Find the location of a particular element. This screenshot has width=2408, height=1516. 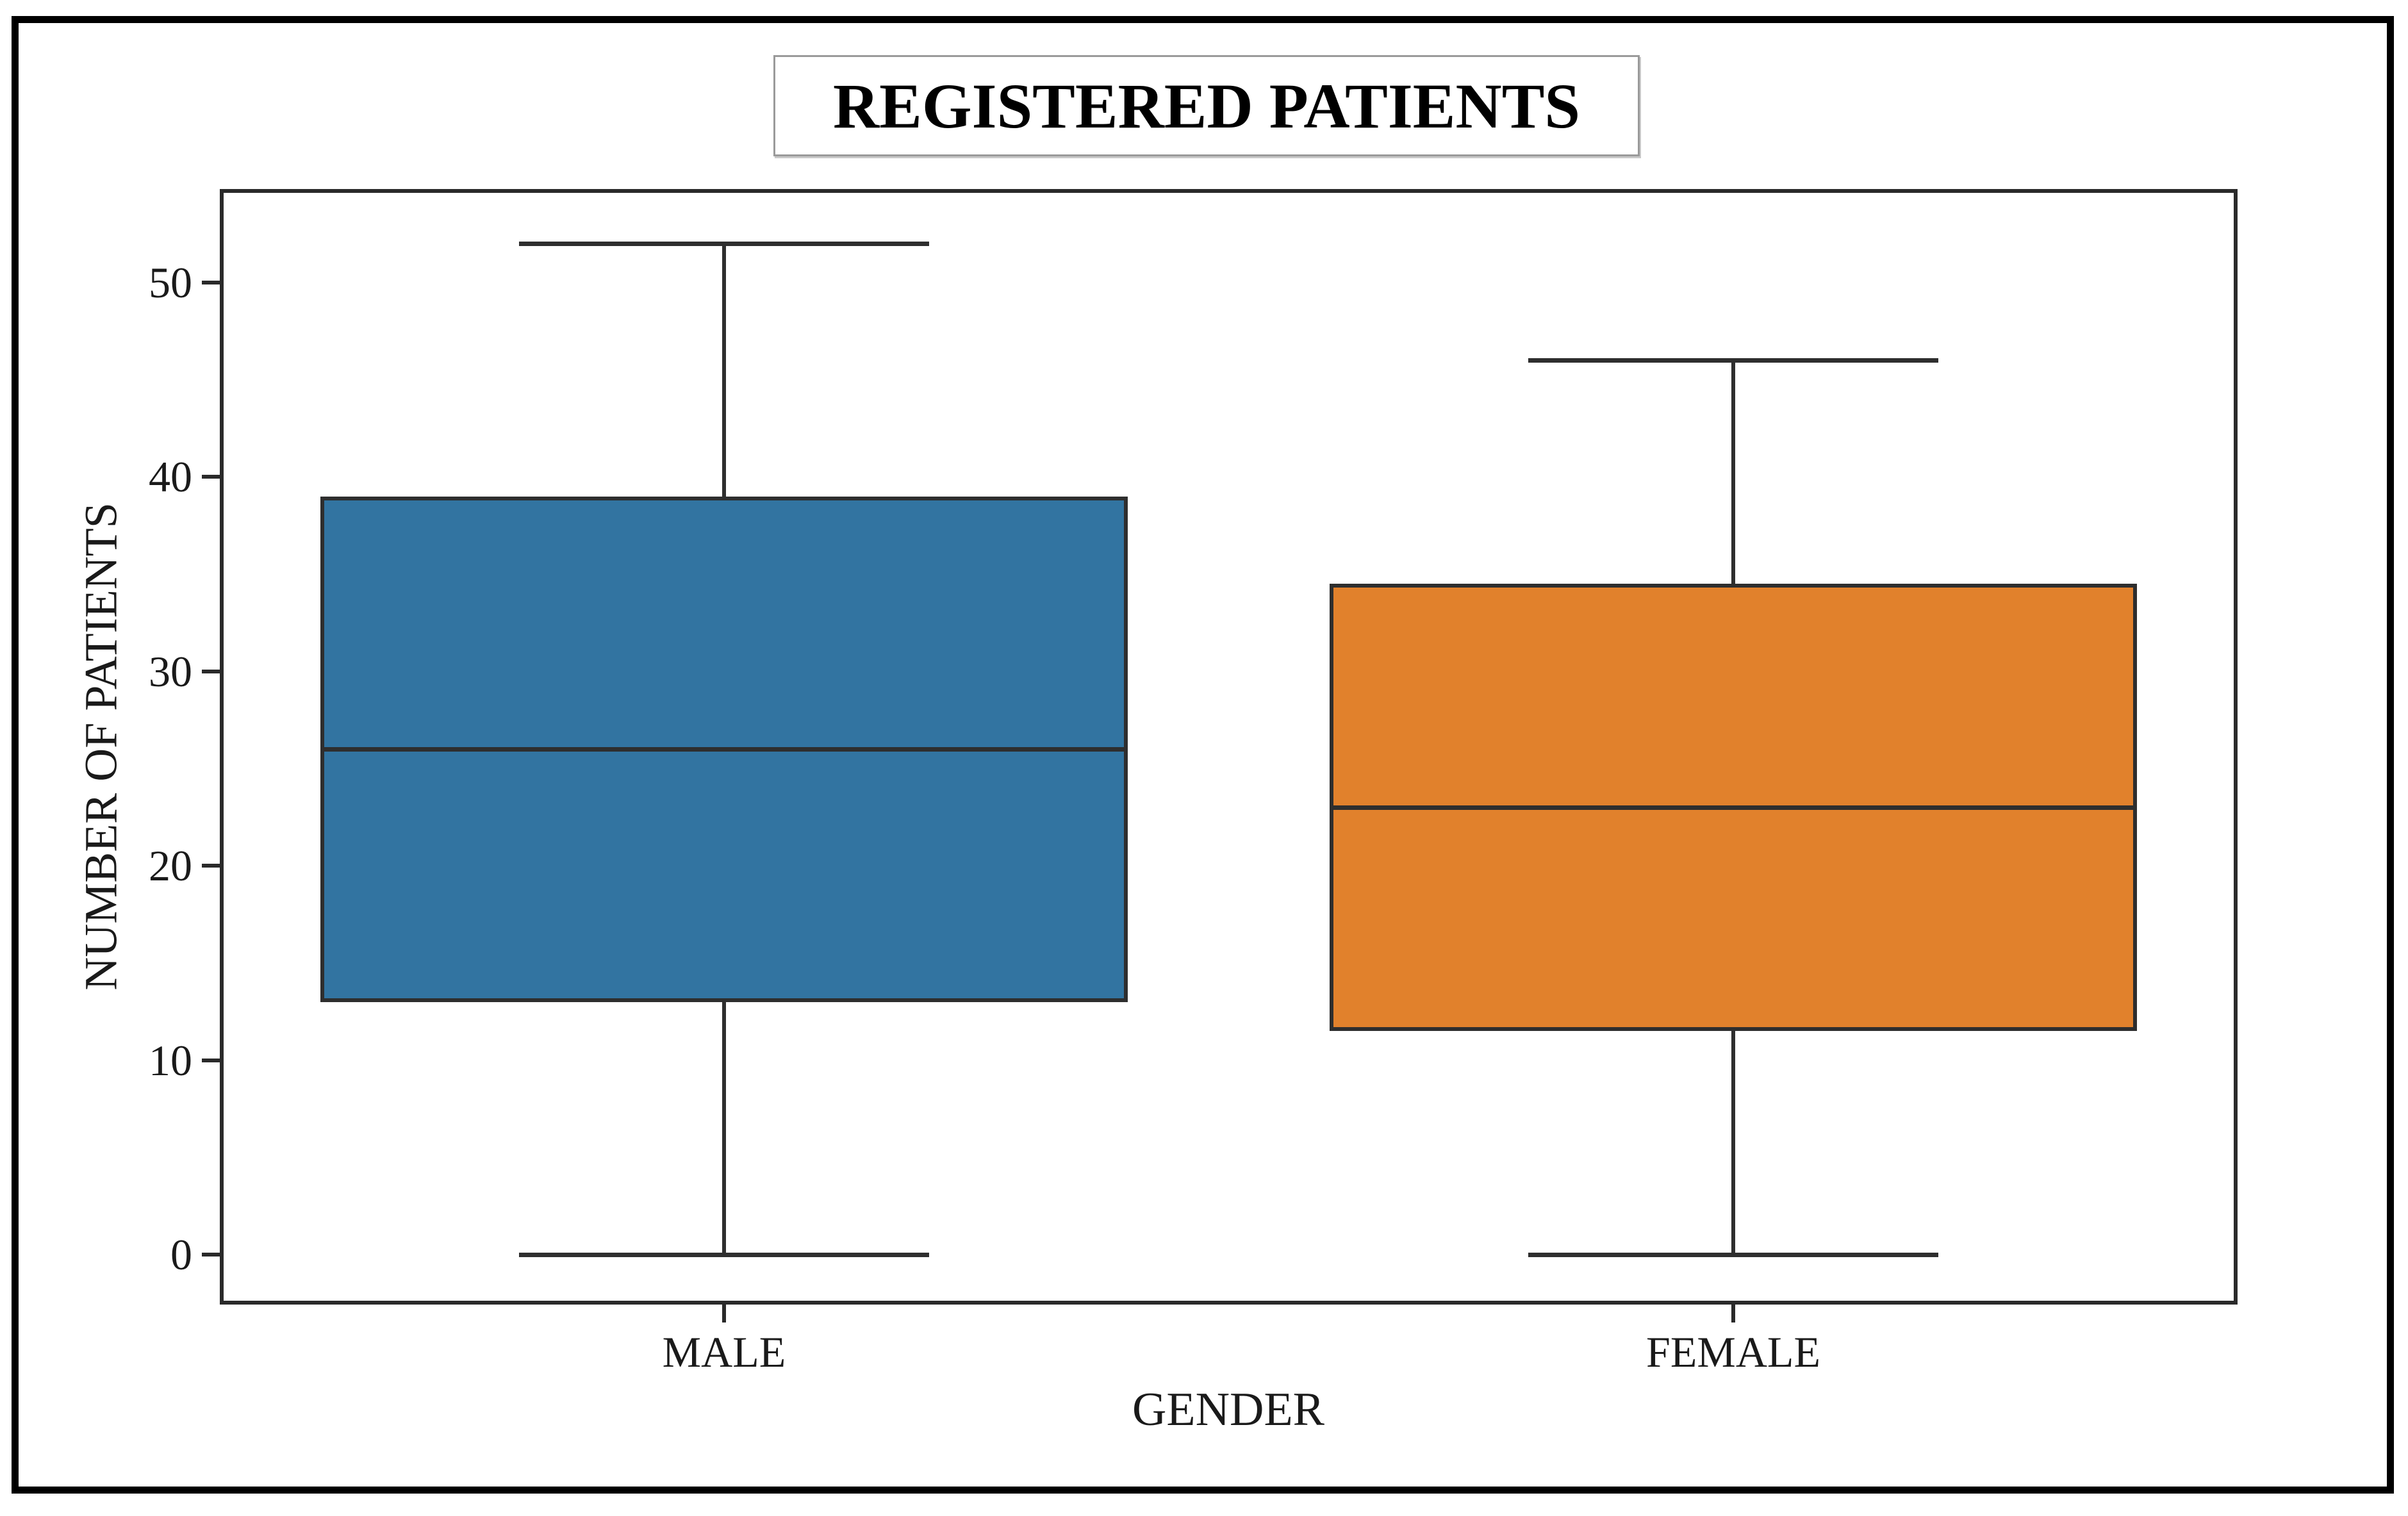

y-tick-label: 30 is located at coordinates (171, 671).